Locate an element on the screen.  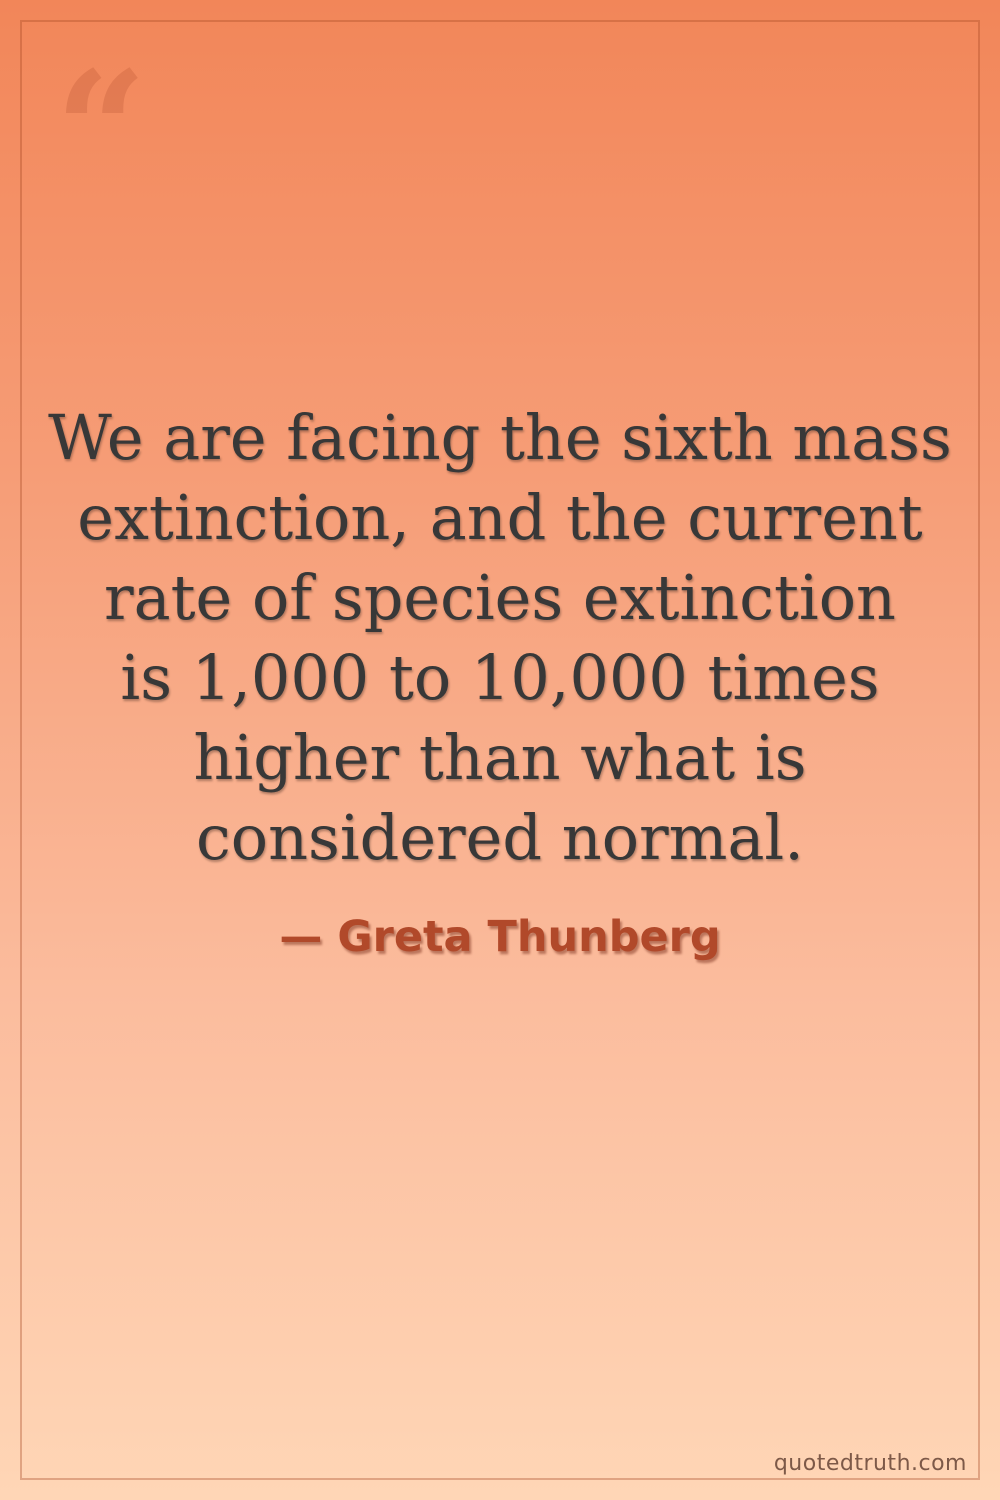
quote-line: is 1,000 to 10,000 times is located at coordinates (500, 677).